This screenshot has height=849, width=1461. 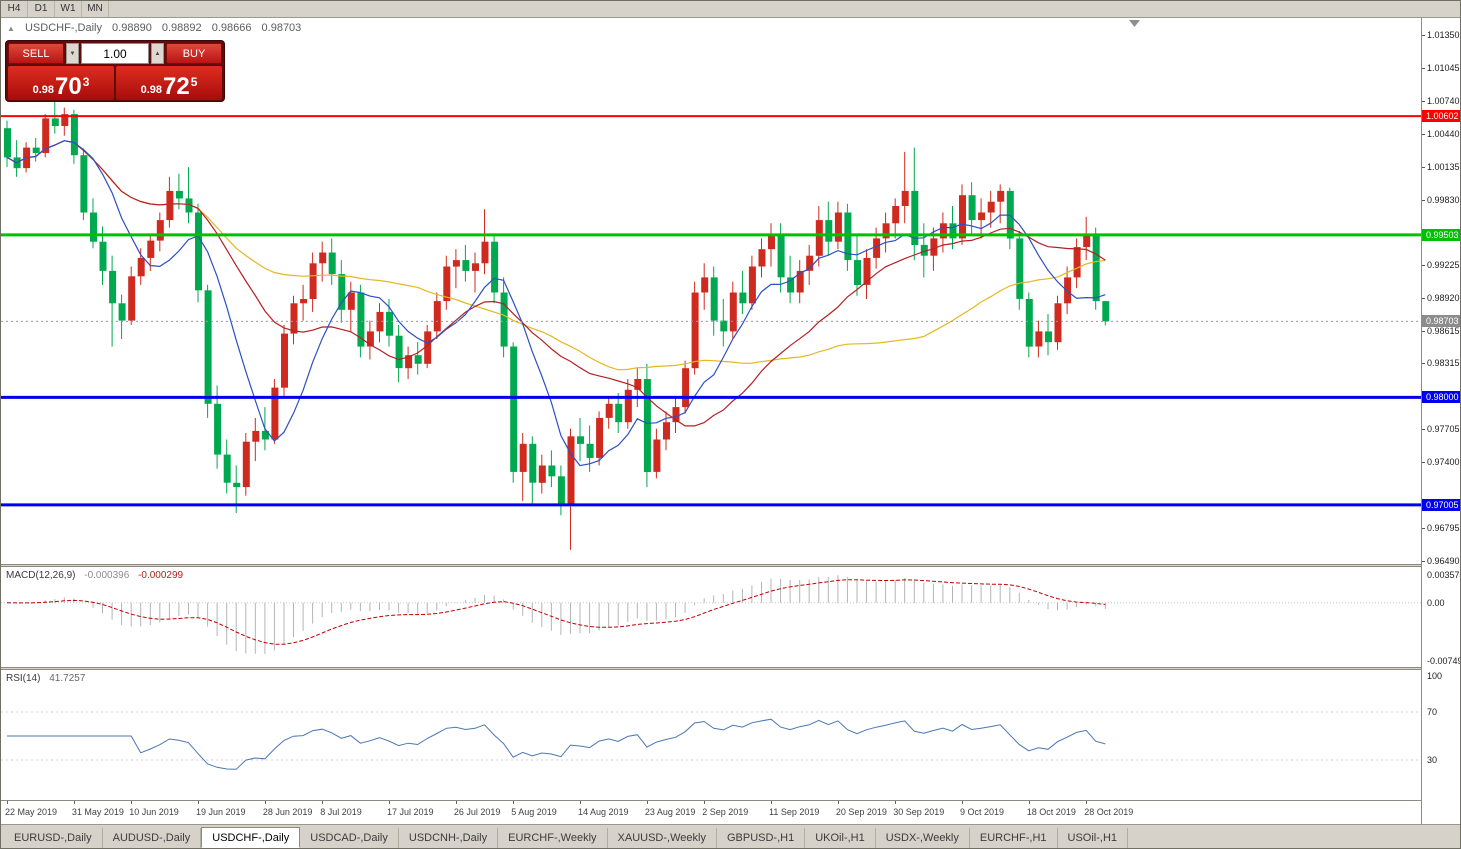 I want to click on macd-axis-label: 0.003574, so click(x=1444, y=575).